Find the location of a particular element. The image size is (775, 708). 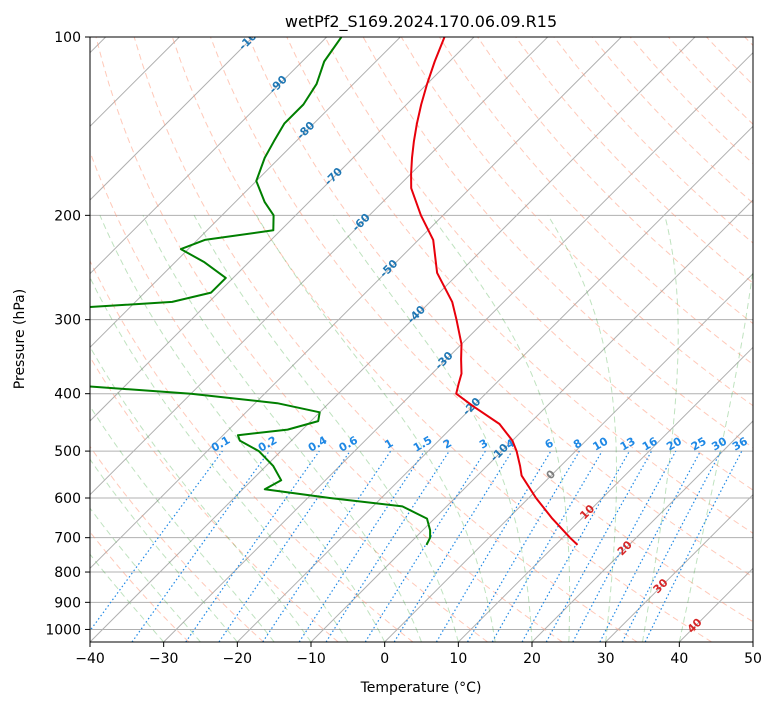

y-tick-label: 1000 is located at coordinates (63, 630).